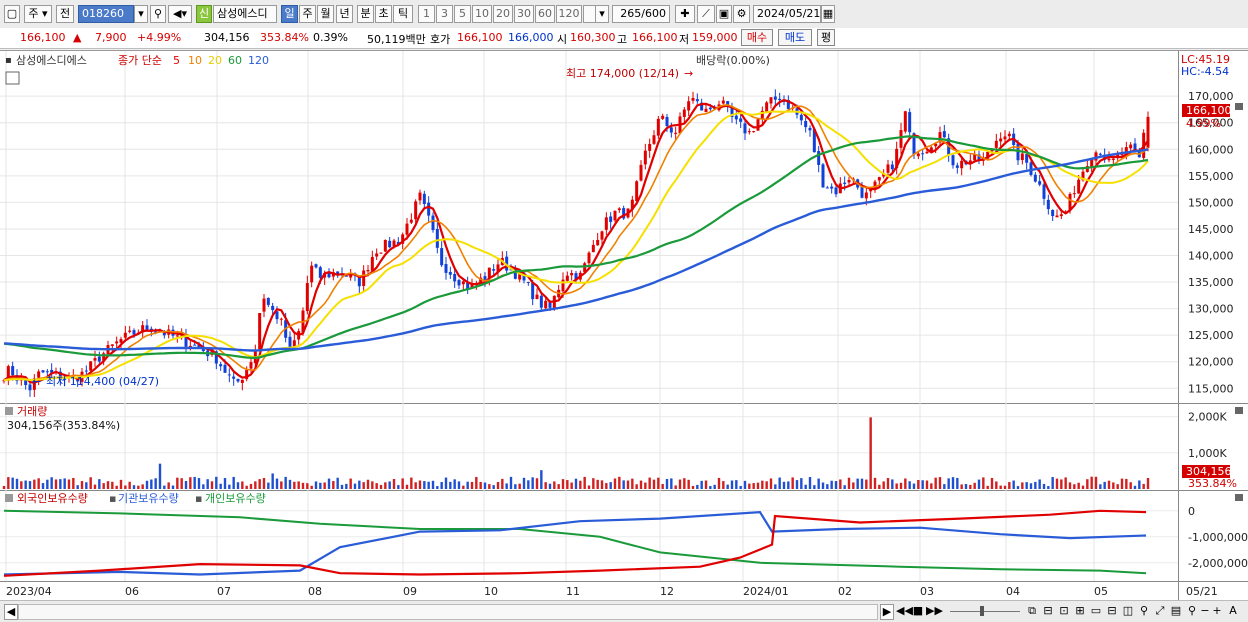 The width and height of the screenshot is (1248, 622). I want to click on legend-foreign-holding: 외국인보유수량, so click(52, 498).